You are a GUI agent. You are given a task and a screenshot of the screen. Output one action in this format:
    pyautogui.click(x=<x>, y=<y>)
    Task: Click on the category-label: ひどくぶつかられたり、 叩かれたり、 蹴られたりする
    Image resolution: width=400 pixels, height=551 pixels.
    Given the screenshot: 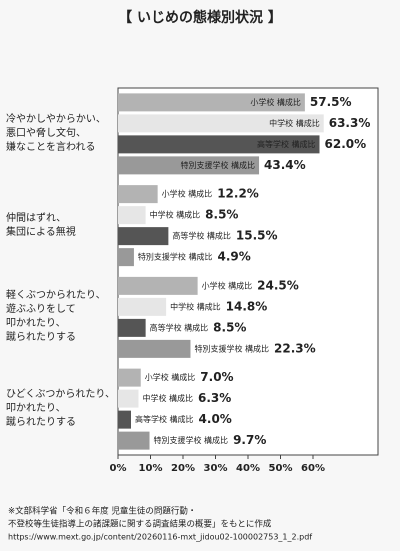 What is the action you would take?
    pyautogui.click(x=60, y=409)
    